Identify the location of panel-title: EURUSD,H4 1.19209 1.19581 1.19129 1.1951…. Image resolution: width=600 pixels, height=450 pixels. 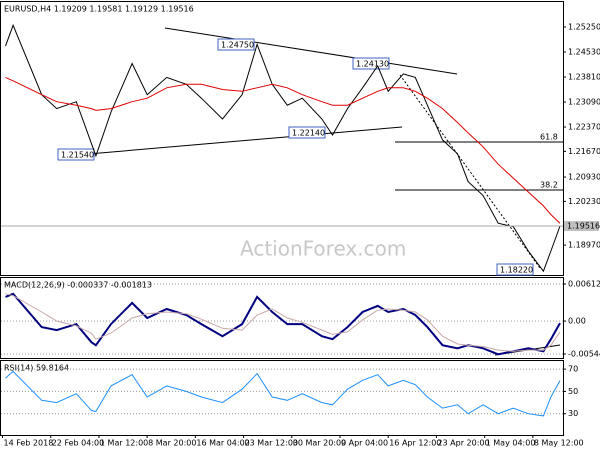
(99, 9).